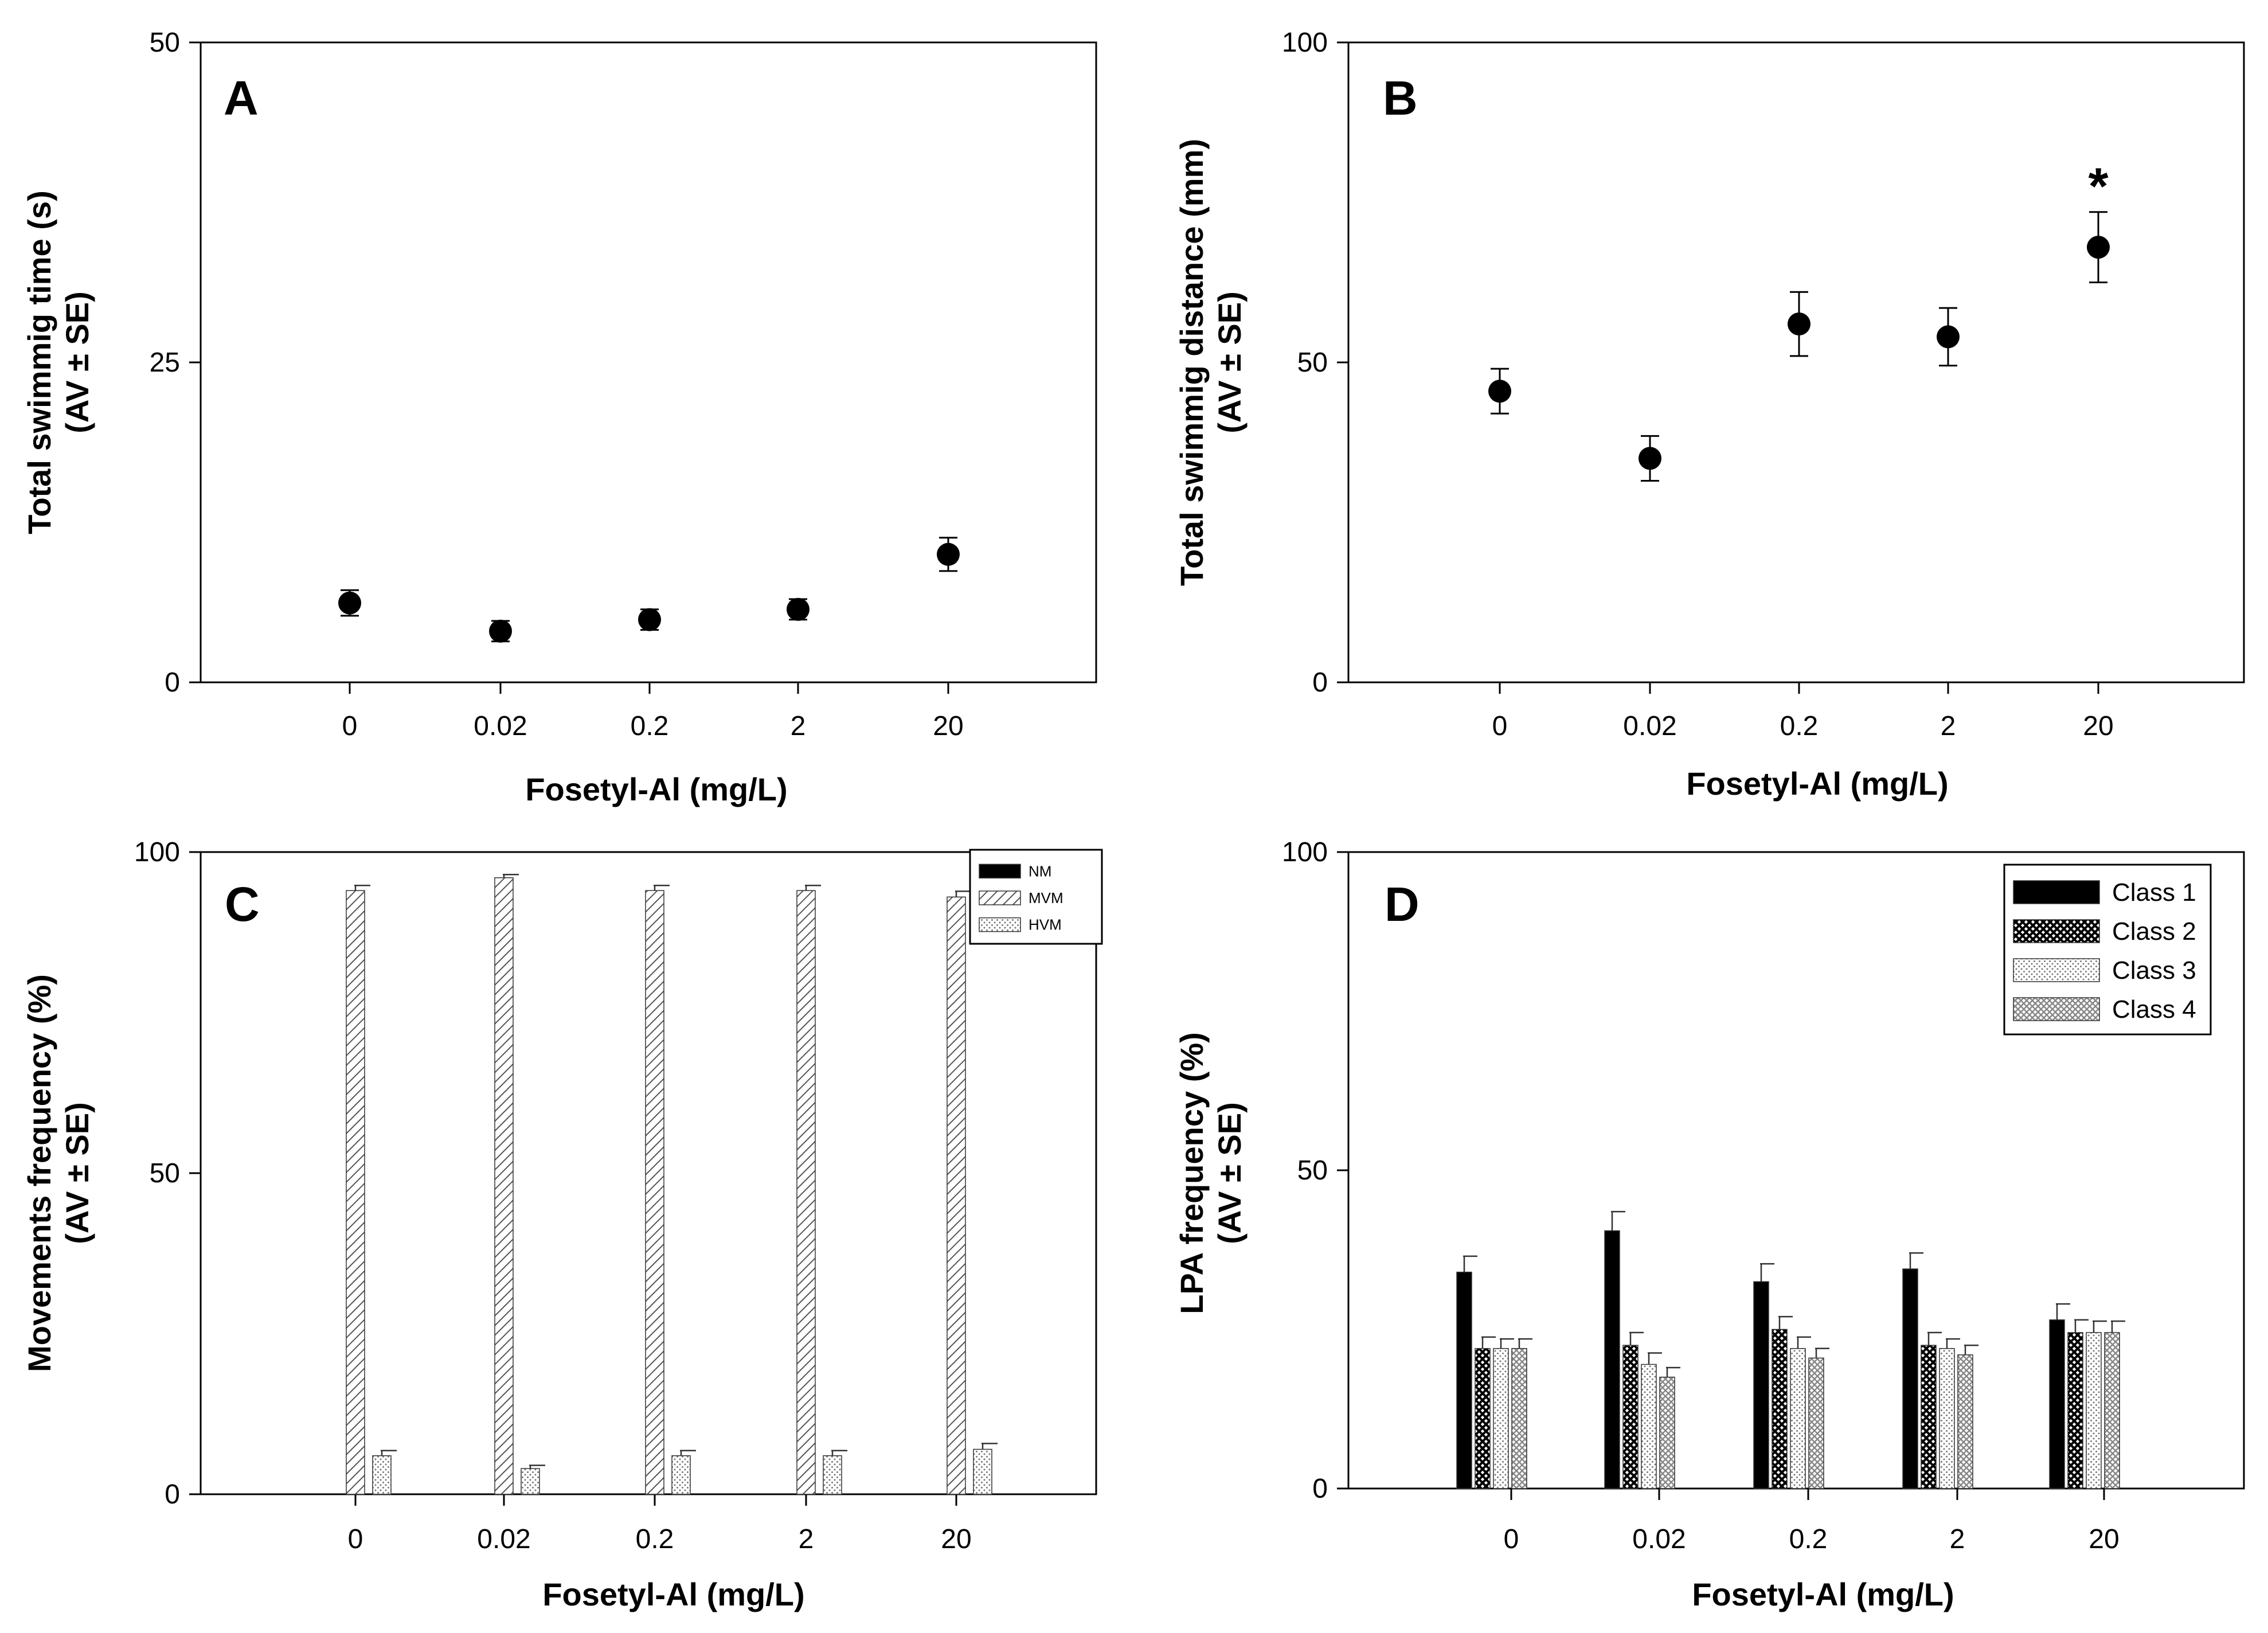 This screenshot has width=2268, height=1633. What do you see at coordinates (1040, 871) in the screenshot?
I see `legend-label: NM` at bounding box center [1040, 871].